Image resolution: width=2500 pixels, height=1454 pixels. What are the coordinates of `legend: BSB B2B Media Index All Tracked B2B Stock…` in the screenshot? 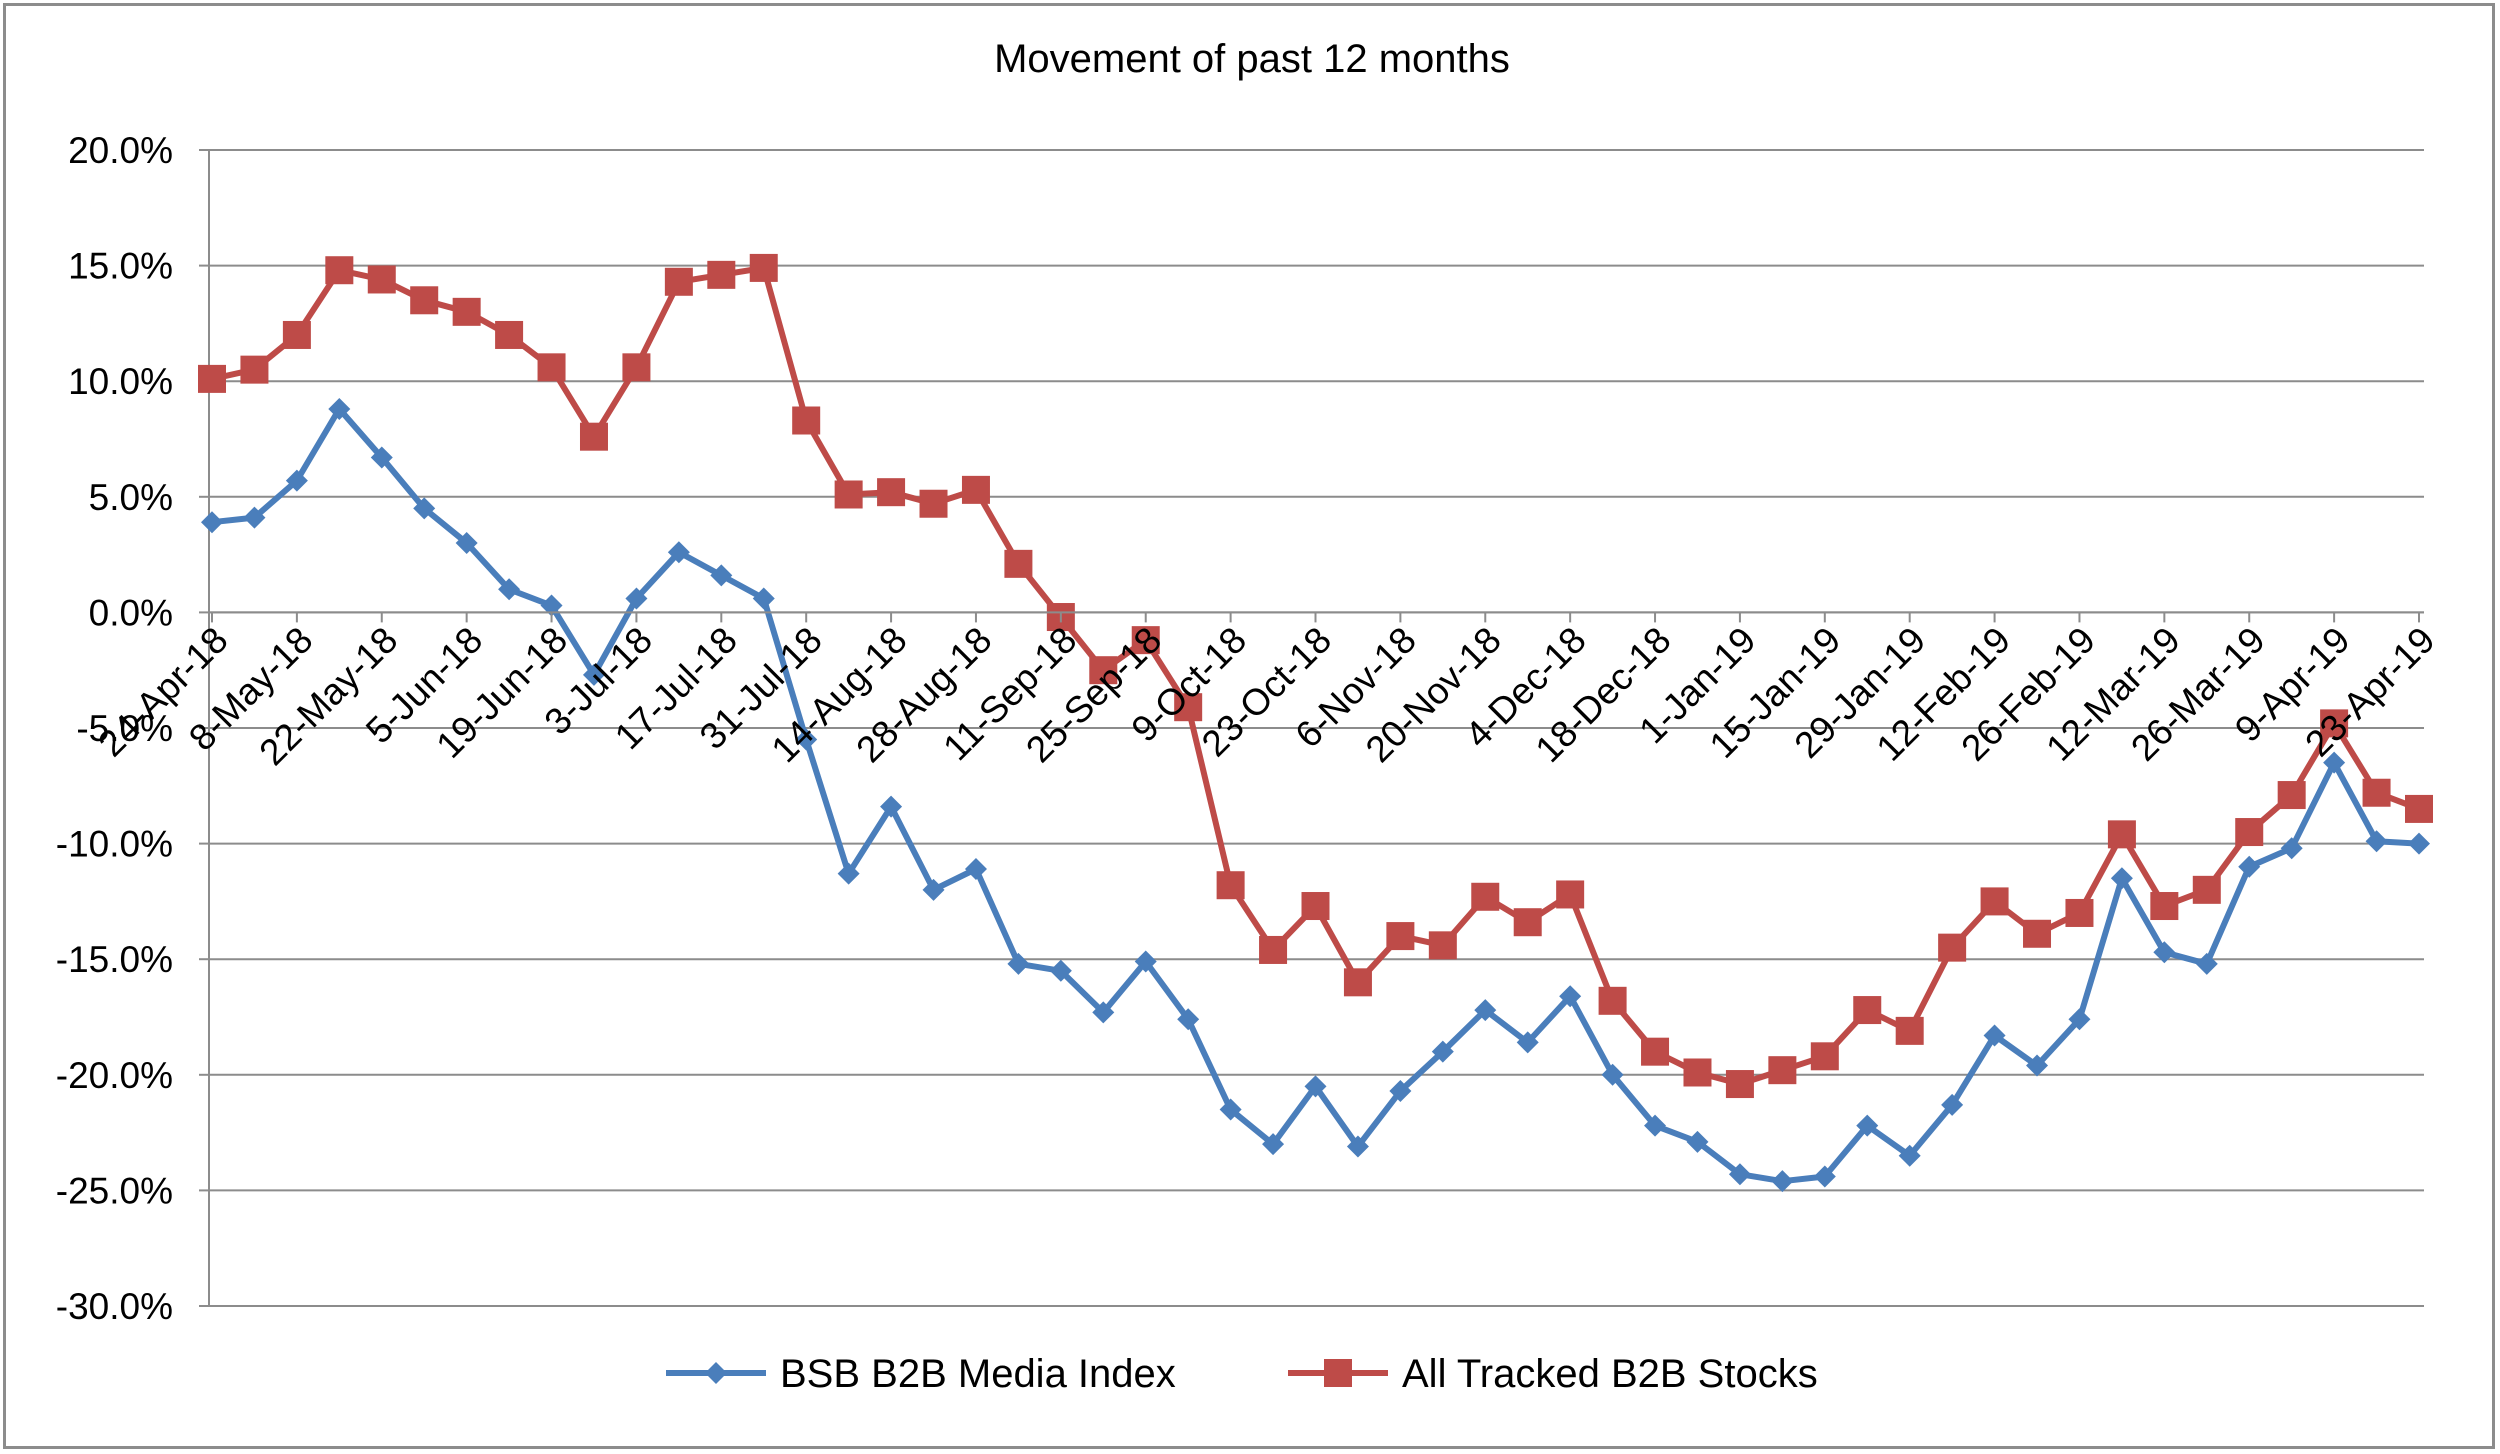 It's located at (1242, 1374).